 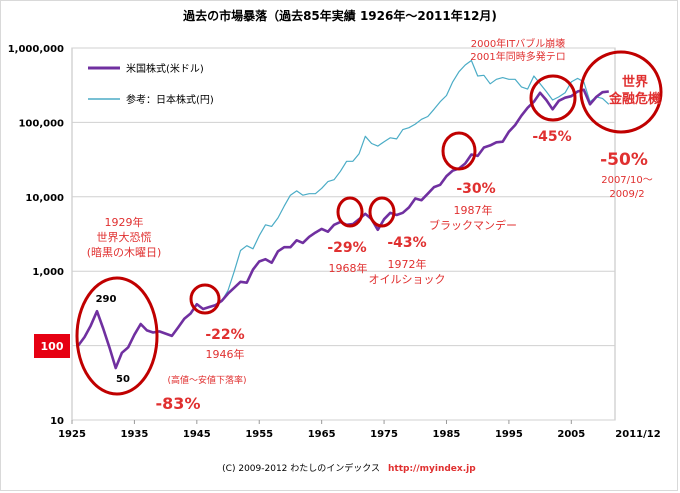 I want to click on annotation-line: (高値～安値下落率), so click(x=206, y=380).